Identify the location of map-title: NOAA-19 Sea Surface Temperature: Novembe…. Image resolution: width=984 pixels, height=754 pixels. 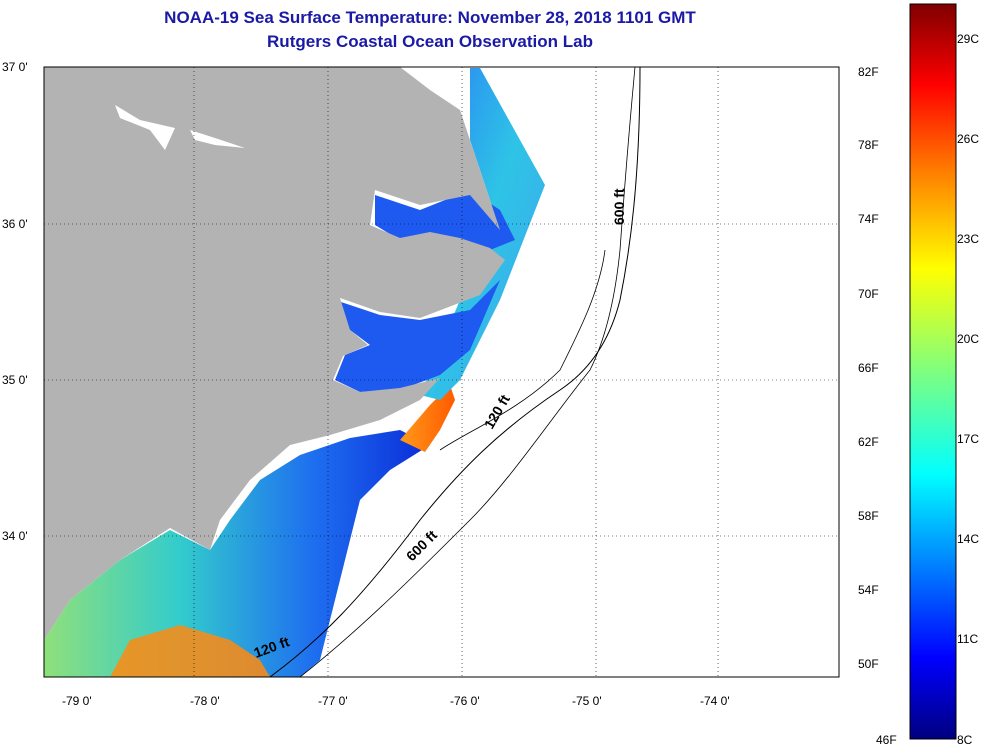
(430, 17).